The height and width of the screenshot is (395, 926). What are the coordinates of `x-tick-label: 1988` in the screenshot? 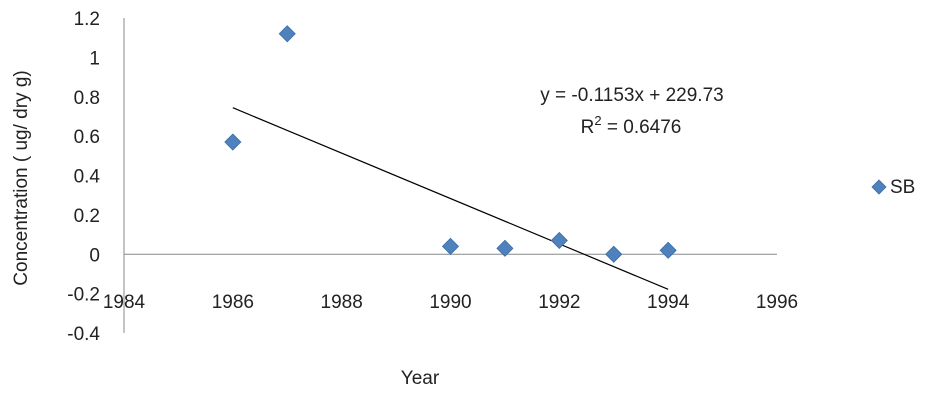 It's located at (342, 302).